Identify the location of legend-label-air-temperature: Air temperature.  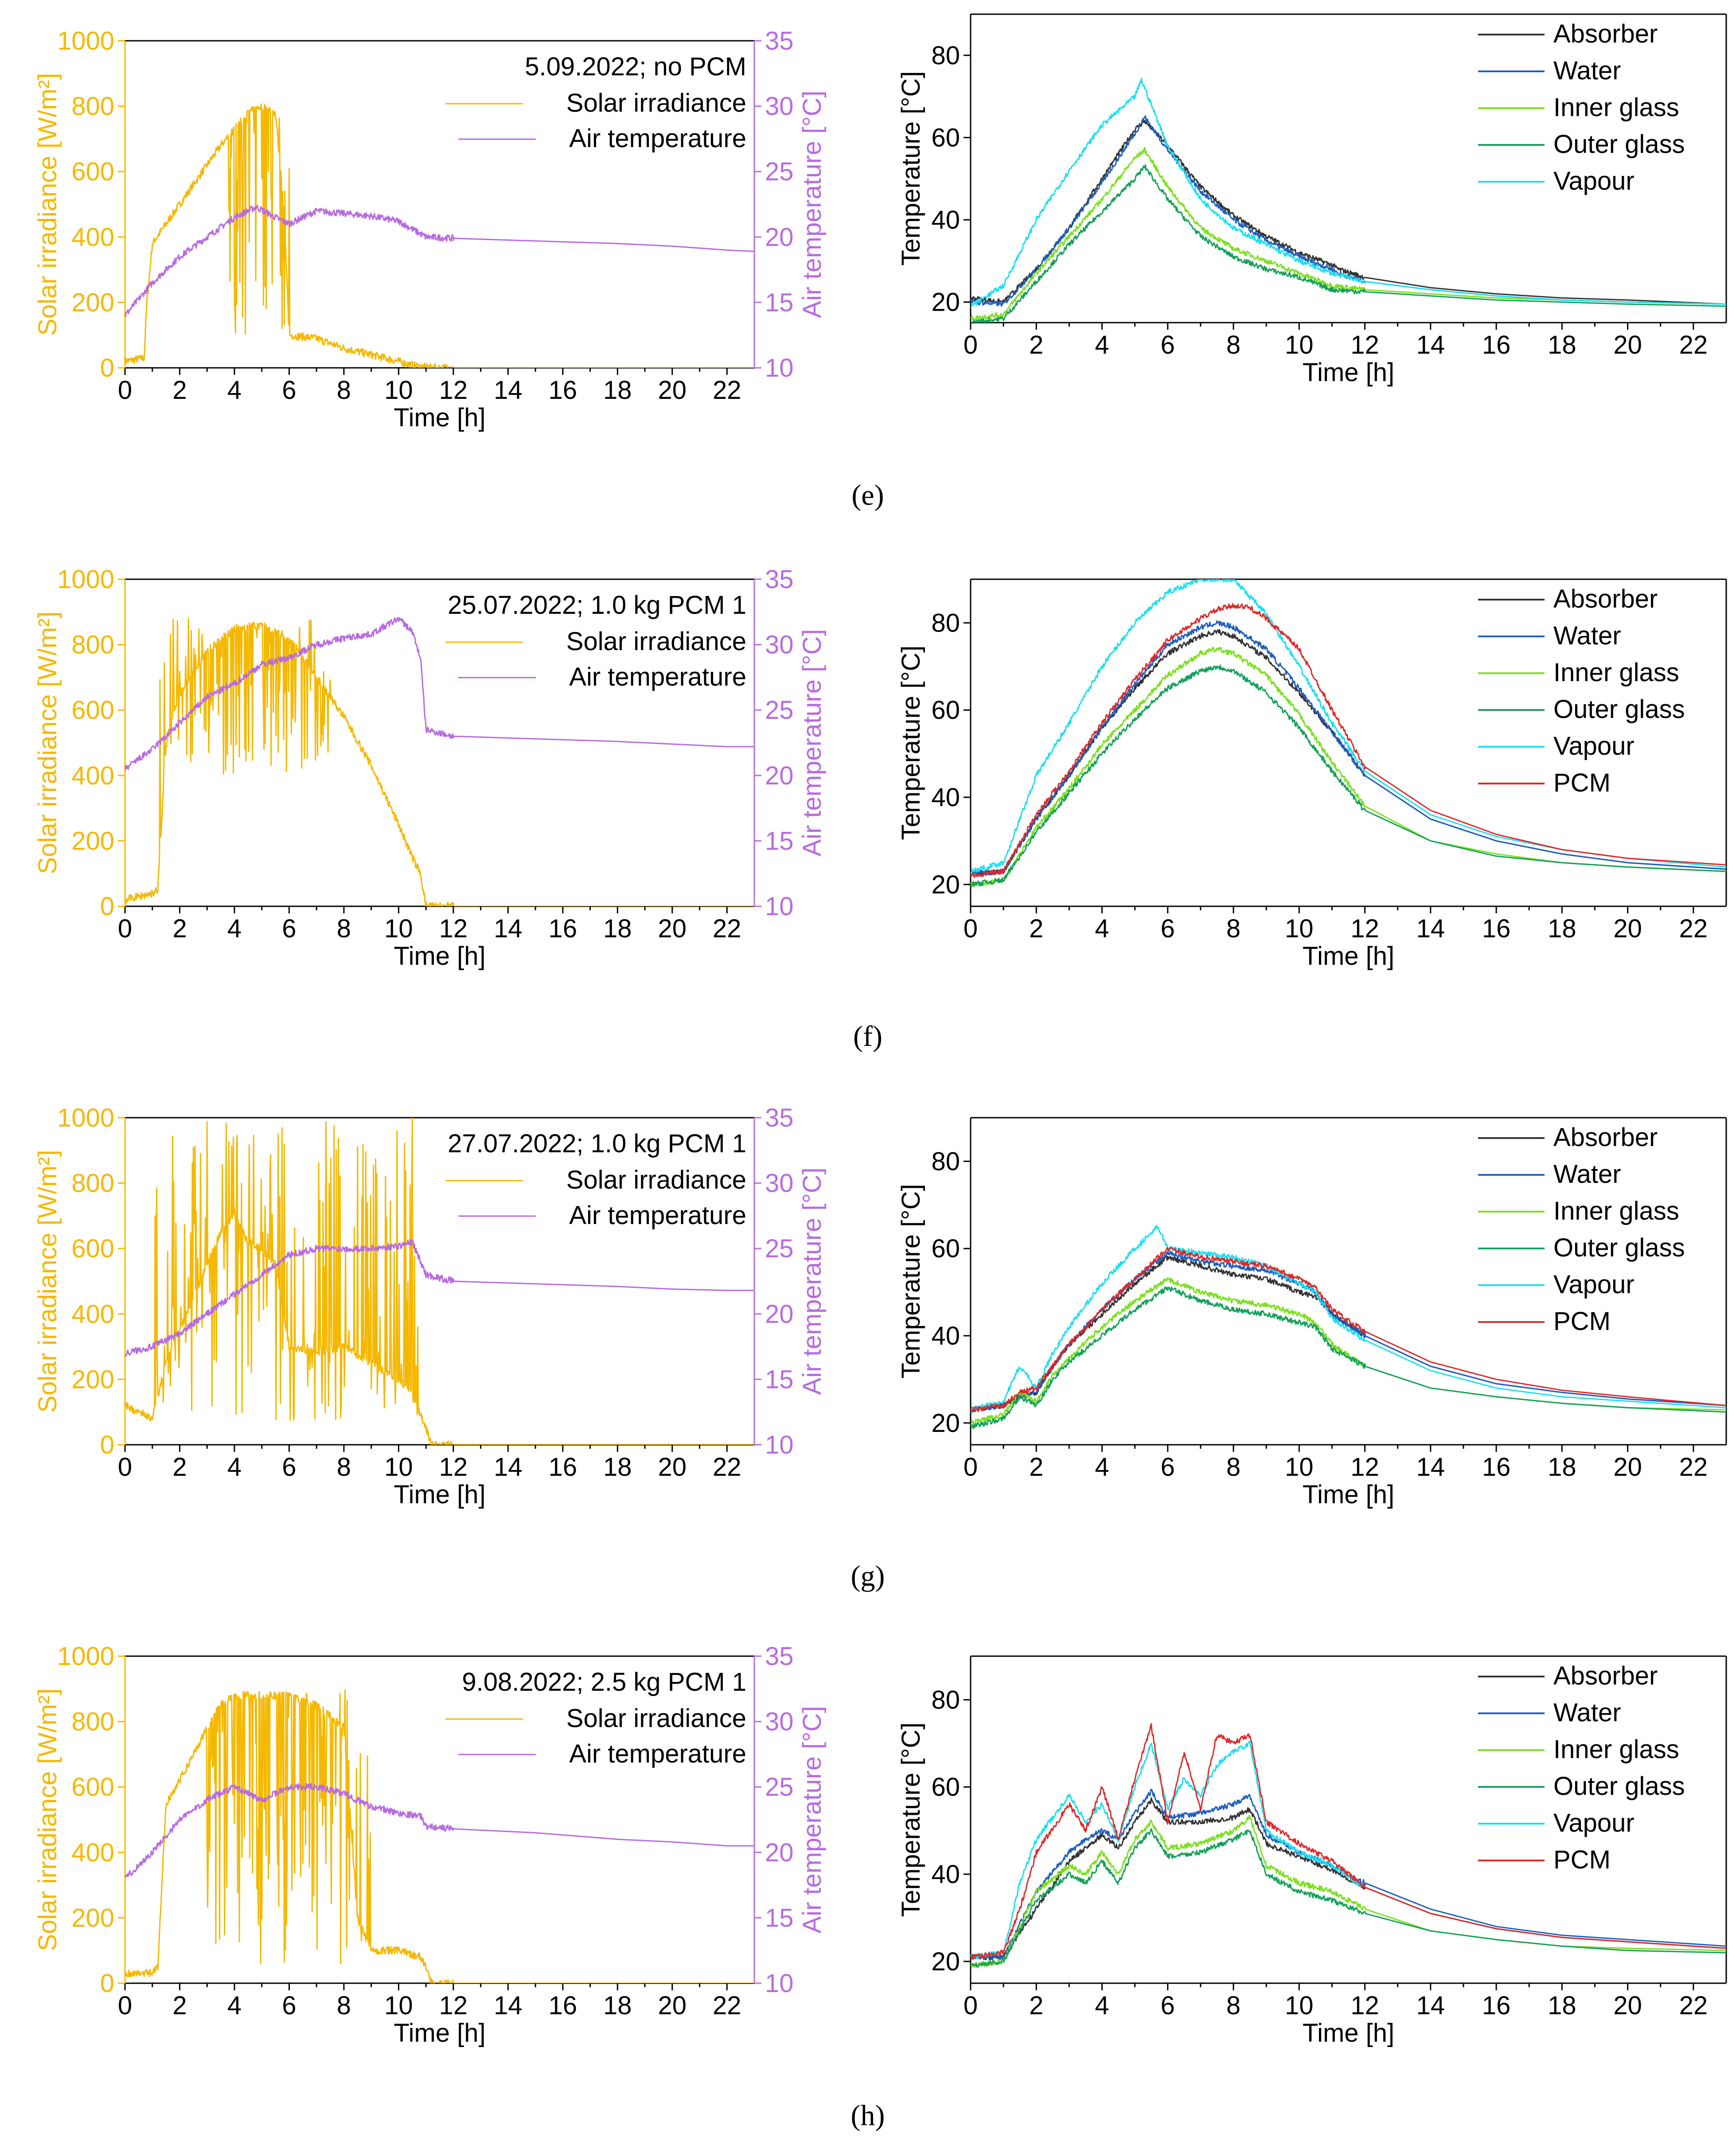
(657, 677).